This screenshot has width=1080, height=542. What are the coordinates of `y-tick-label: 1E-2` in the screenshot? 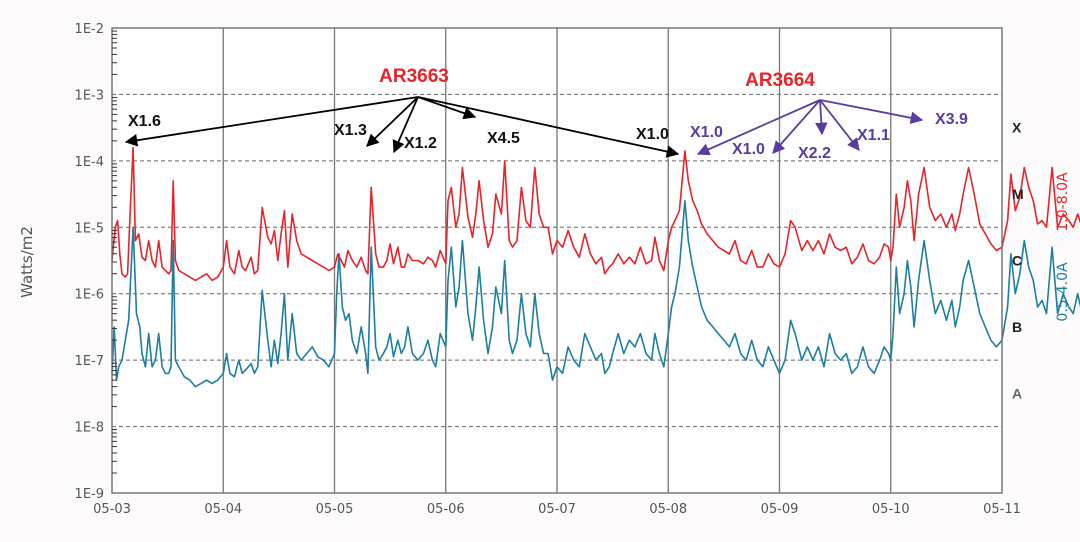 It's located at (89, 29).